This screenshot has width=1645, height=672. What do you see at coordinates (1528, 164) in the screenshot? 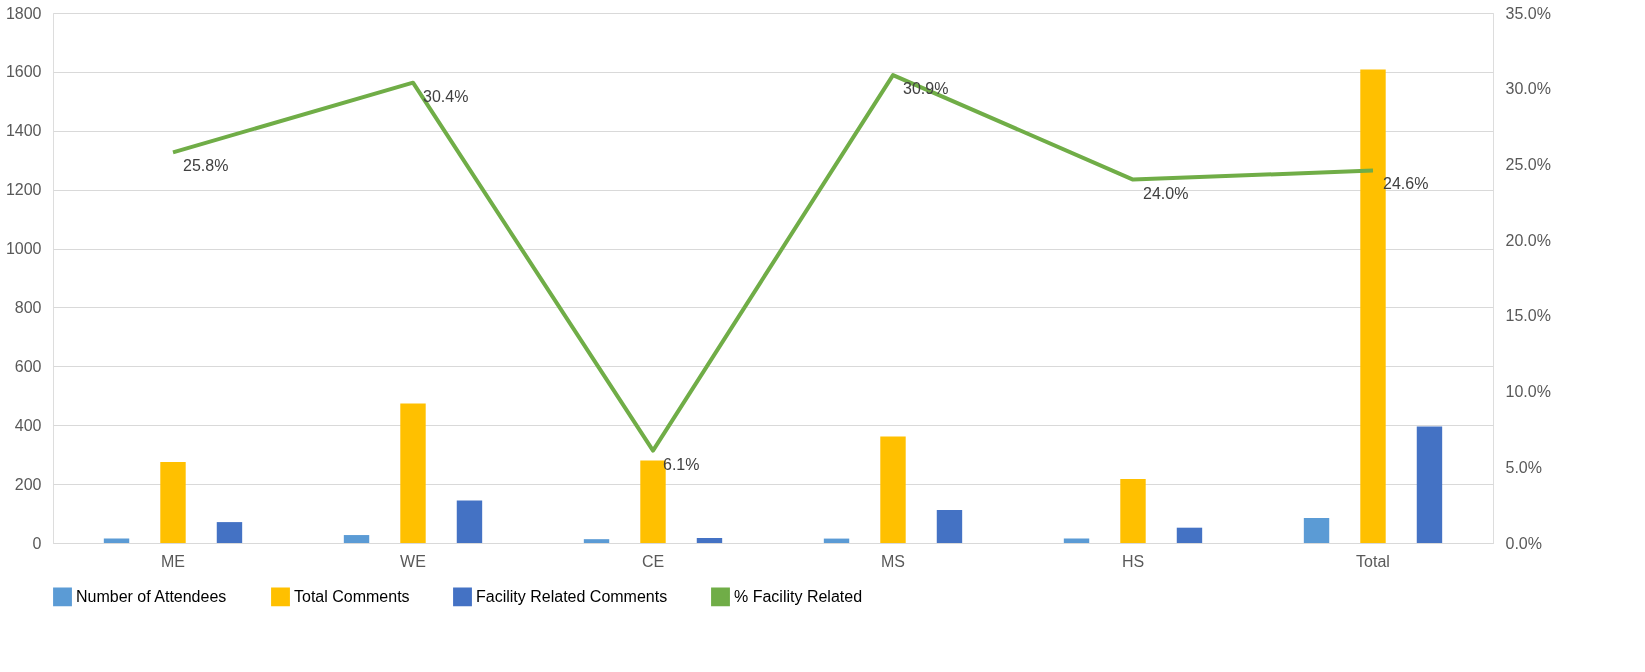
I see `y2-tick-label: 25.0%` at bounding box center [1528, 164].